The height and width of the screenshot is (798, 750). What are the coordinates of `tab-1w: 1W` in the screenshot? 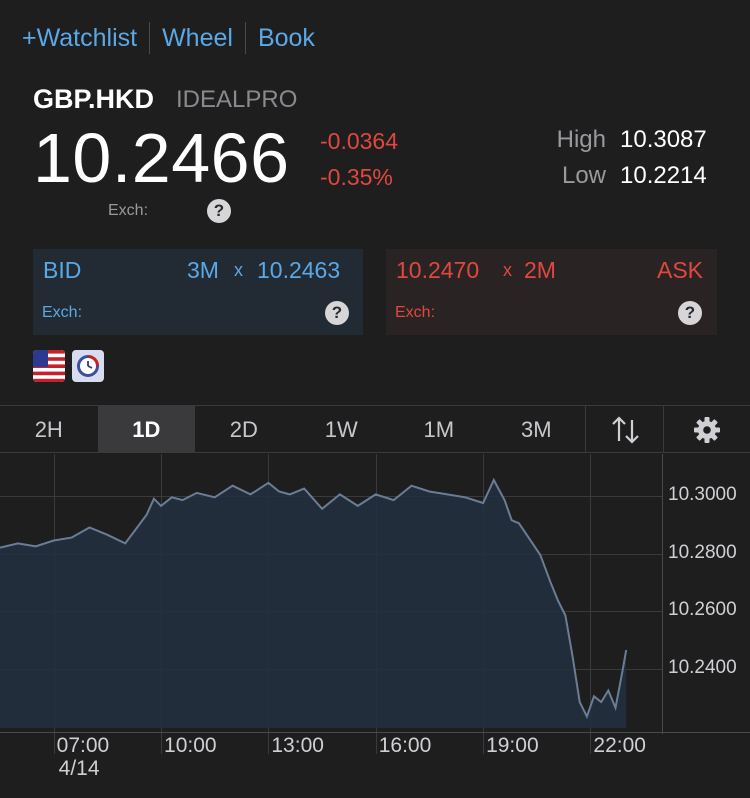 It's located at (341, 429).